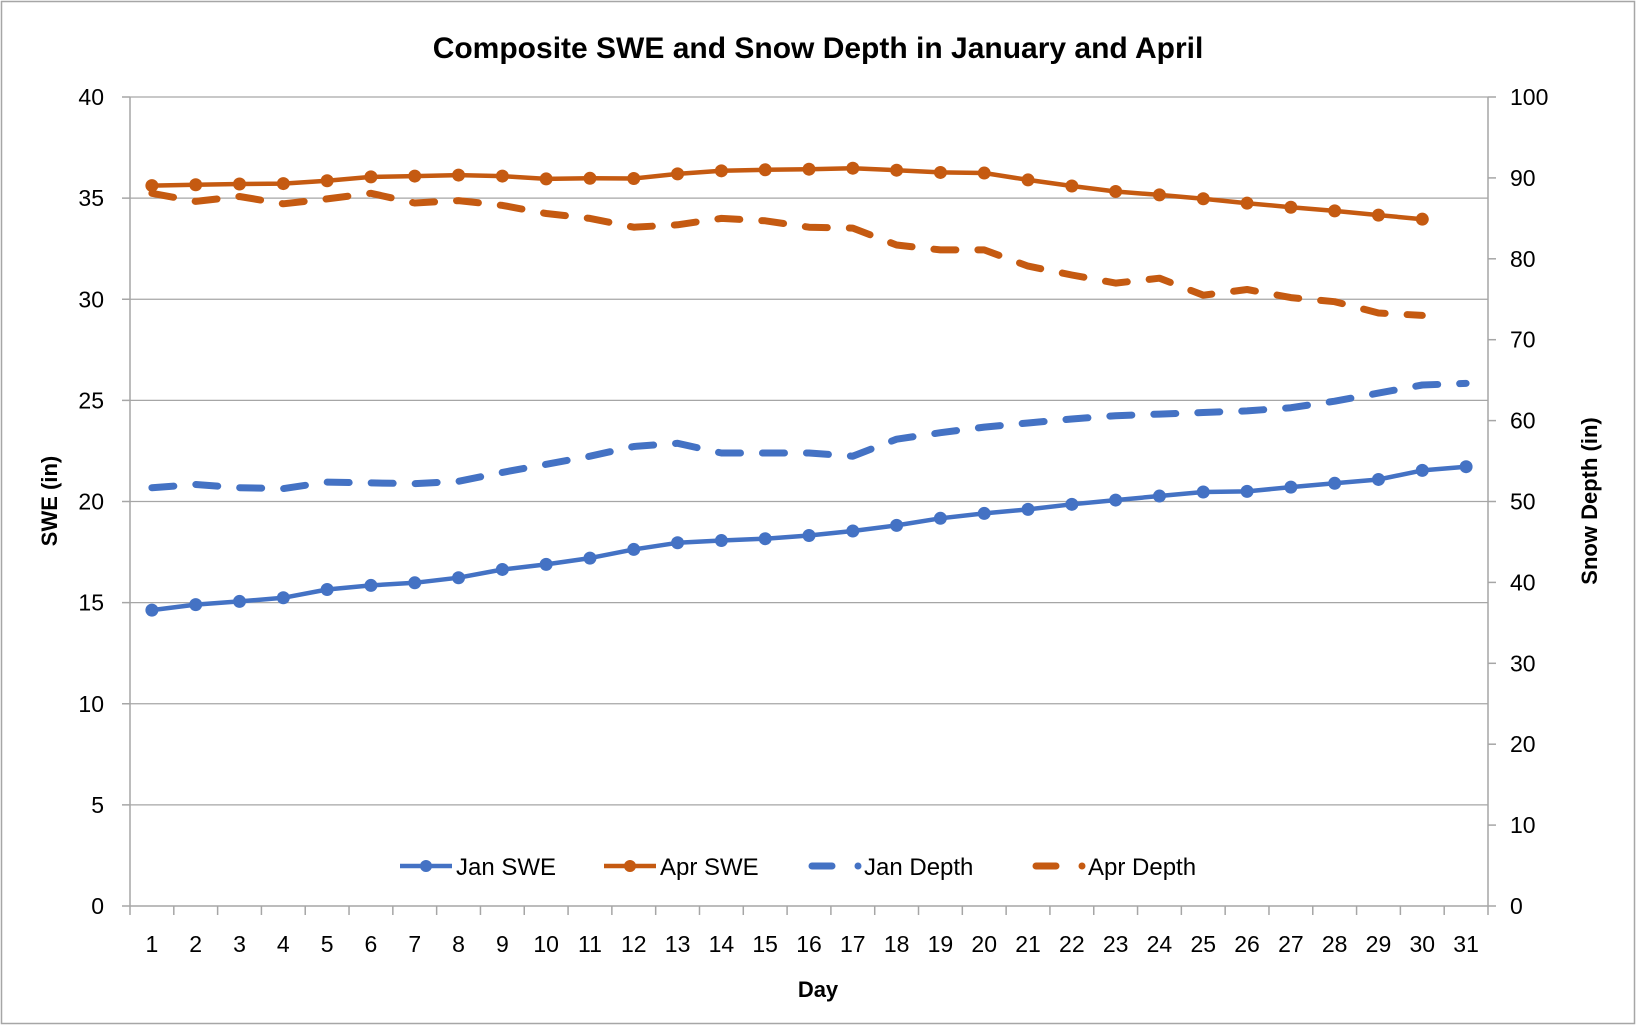 The image size is (1637, 1025). What do you see at coordinates (1291, 944) in the screenshot?
I see `x-tick-label: 27` at bounding box center [1291, 944].